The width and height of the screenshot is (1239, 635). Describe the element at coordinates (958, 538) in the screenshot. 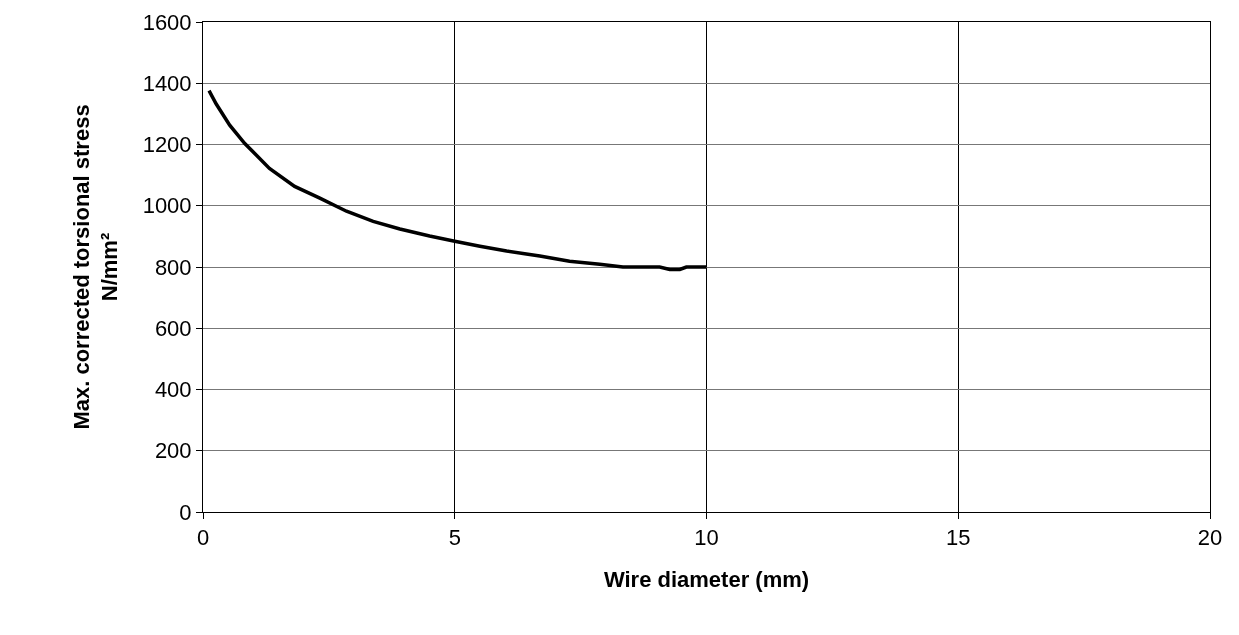

I see `x-tick-label: 15` at that location.